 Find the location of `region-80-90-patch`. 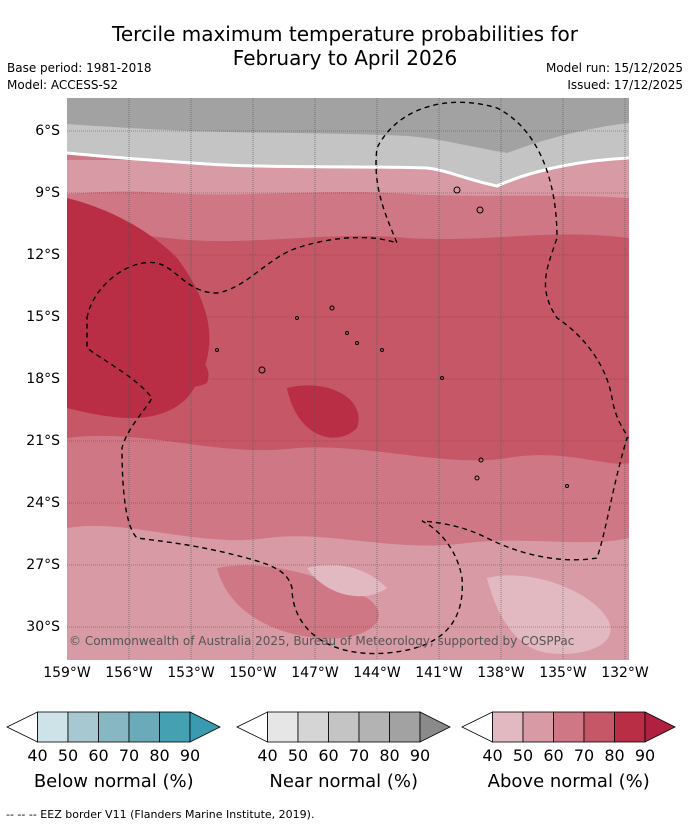

region-80-90-patch is located at coordinates (178, 367).